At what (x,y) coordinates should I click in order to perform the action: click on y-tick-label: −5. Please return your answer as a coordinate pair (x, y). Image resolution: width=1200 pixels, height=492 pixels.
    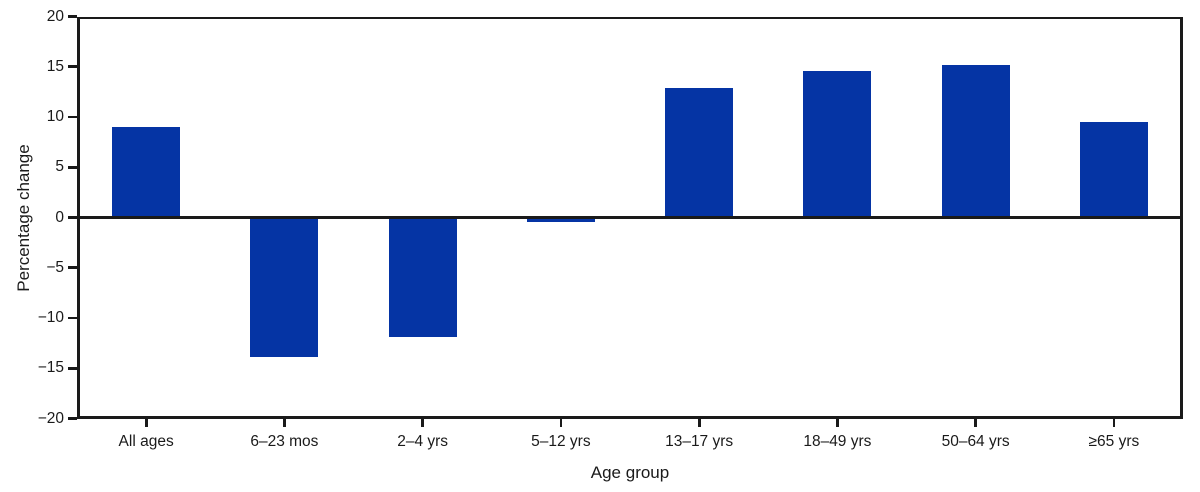
    Looking at the image, I should click on (55, 267).